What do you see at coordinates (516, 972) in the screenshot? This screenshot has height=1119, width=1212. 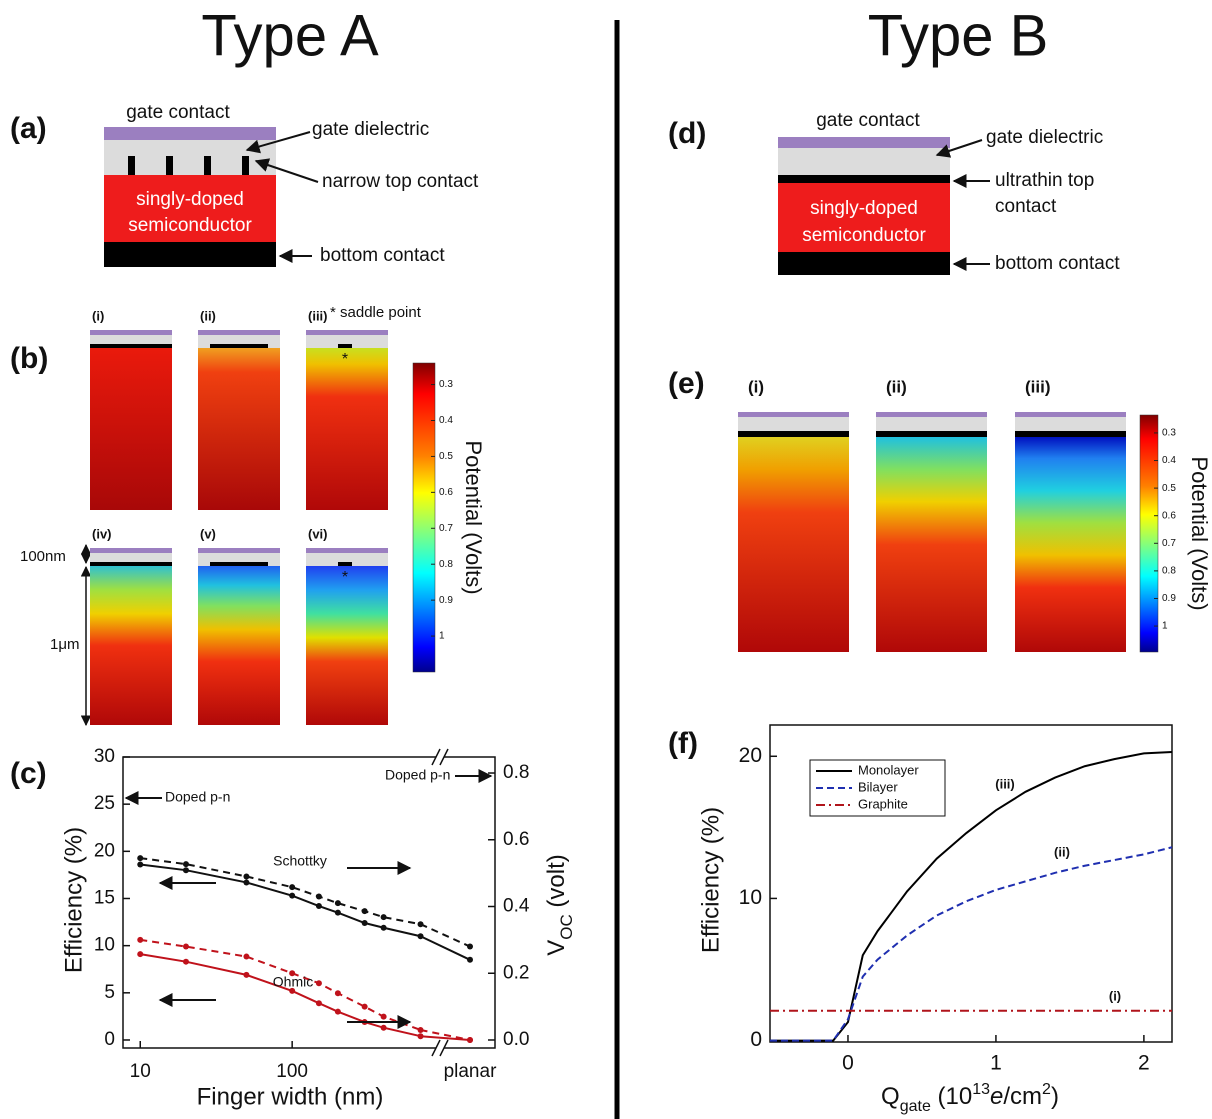 I see `y2-tick-label: 0.2` at bounding box center [516, 972].